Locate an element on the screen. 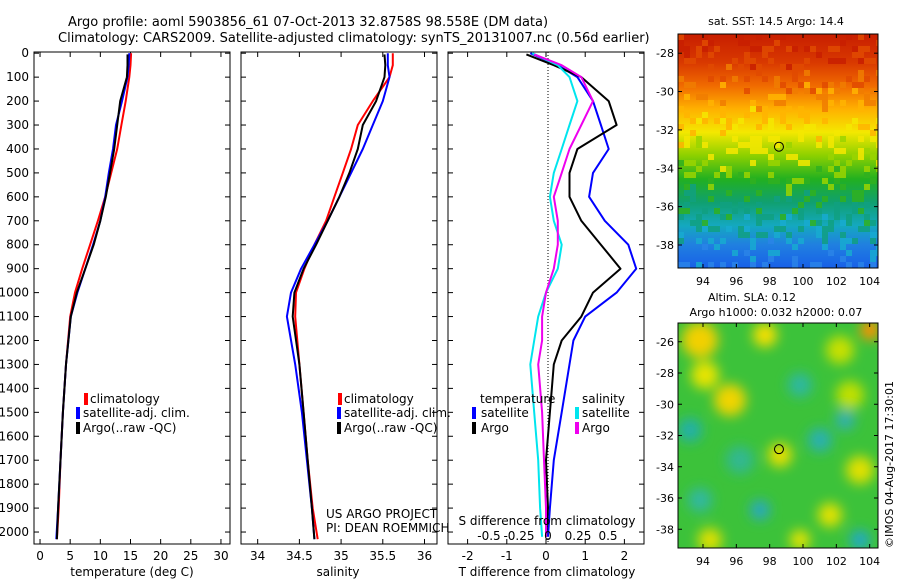 This screenshot has width=900, height=580. x-tick-label: 36 is located at coordinates (424, 556).